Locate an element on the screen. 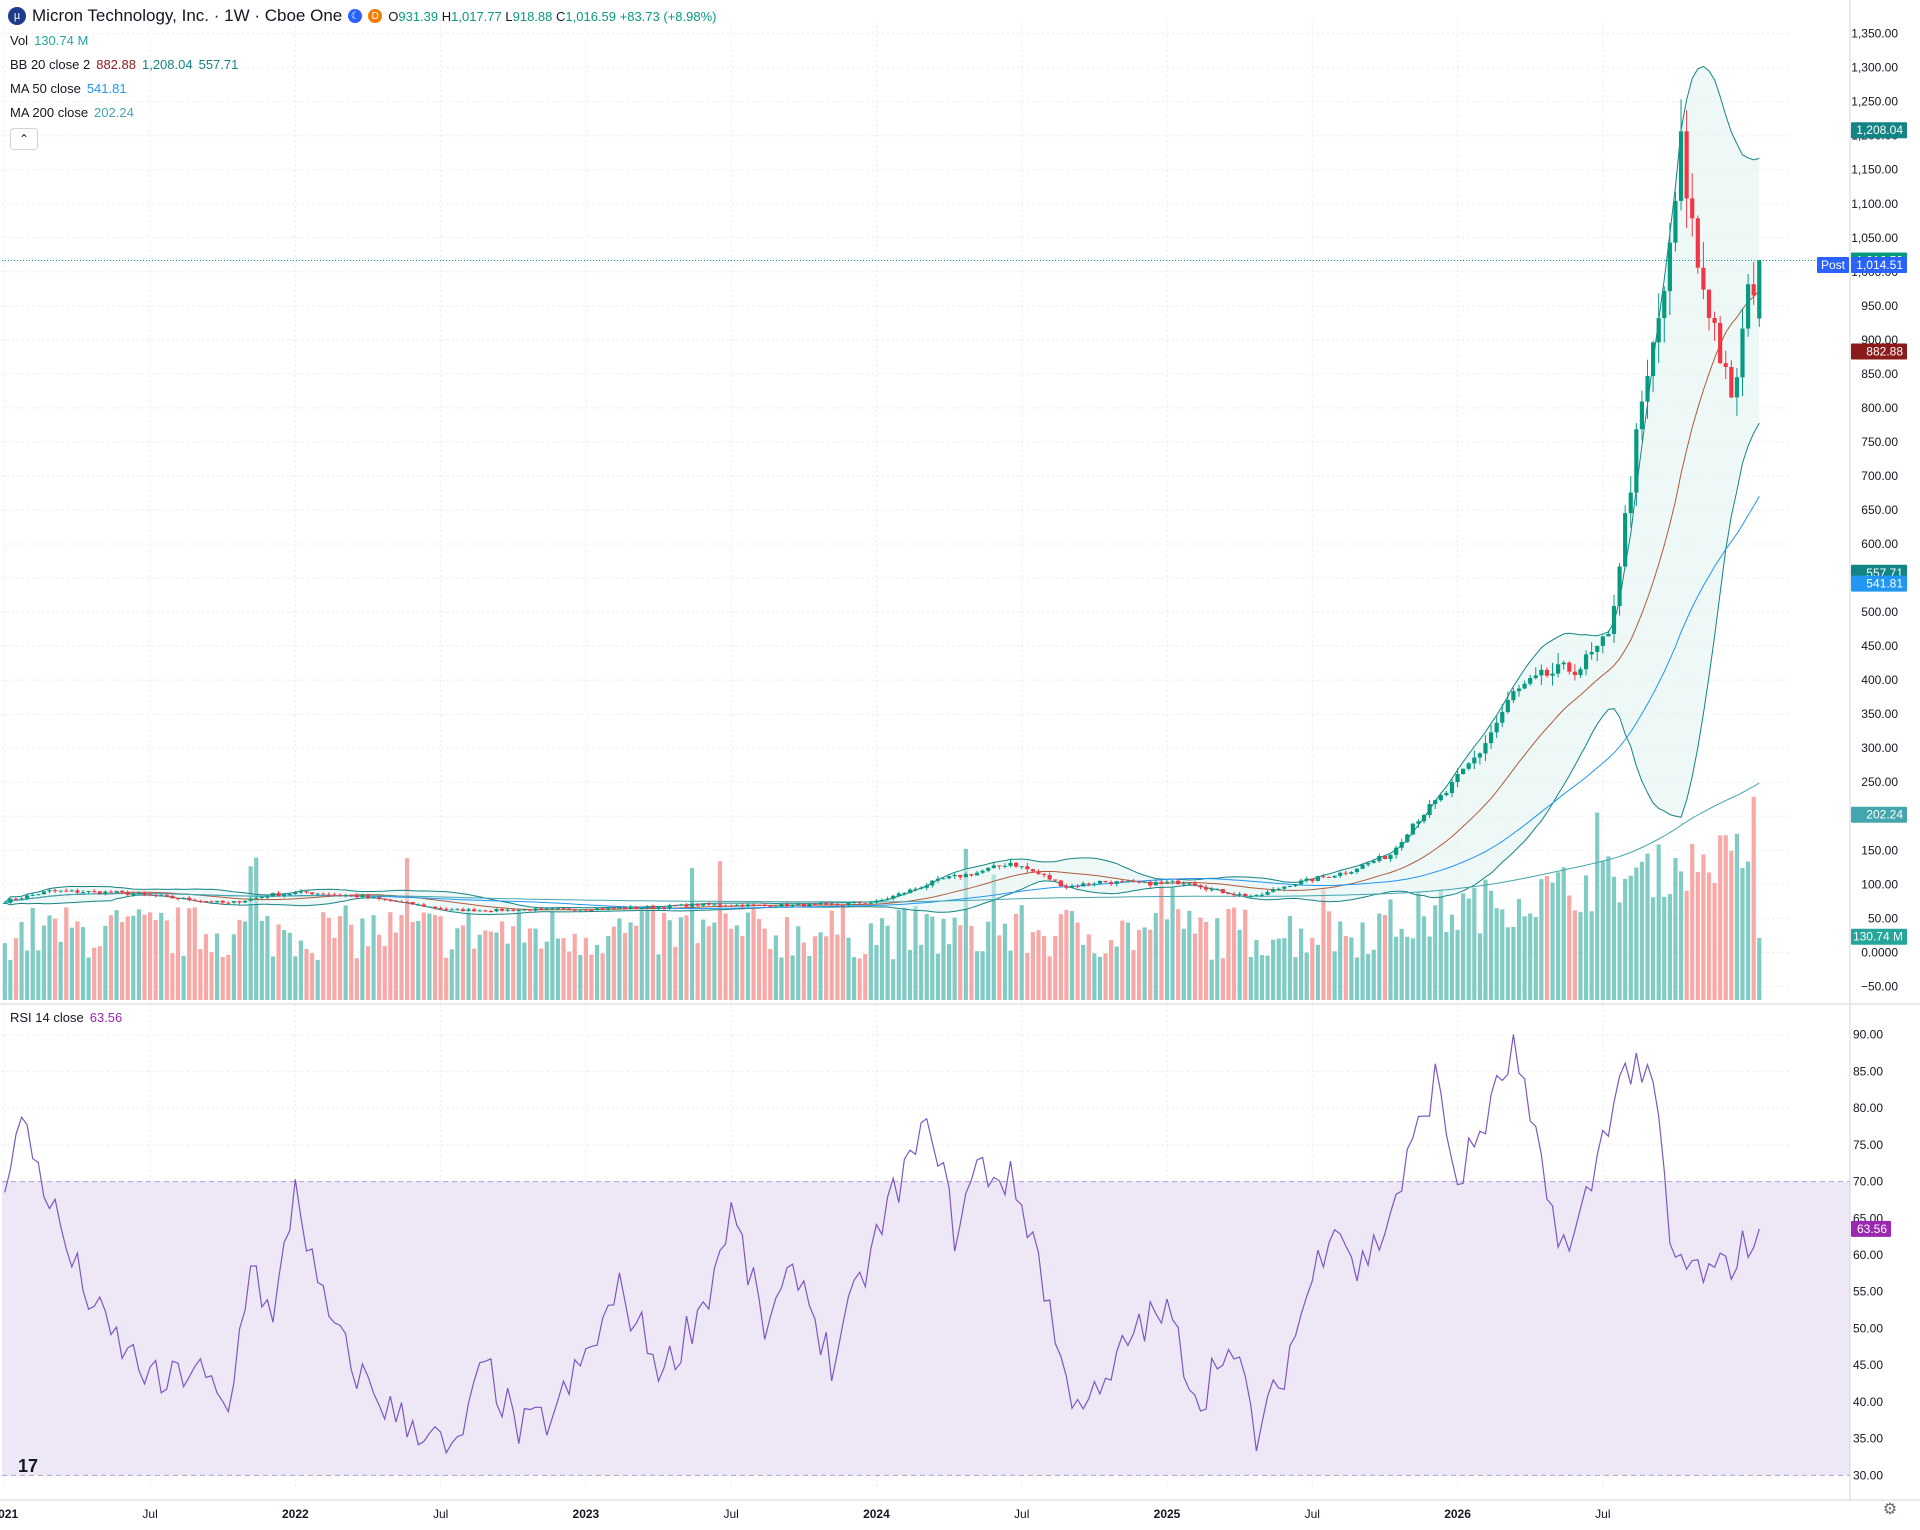  dividend-d-icon: D is located at coordinates (375, 16).